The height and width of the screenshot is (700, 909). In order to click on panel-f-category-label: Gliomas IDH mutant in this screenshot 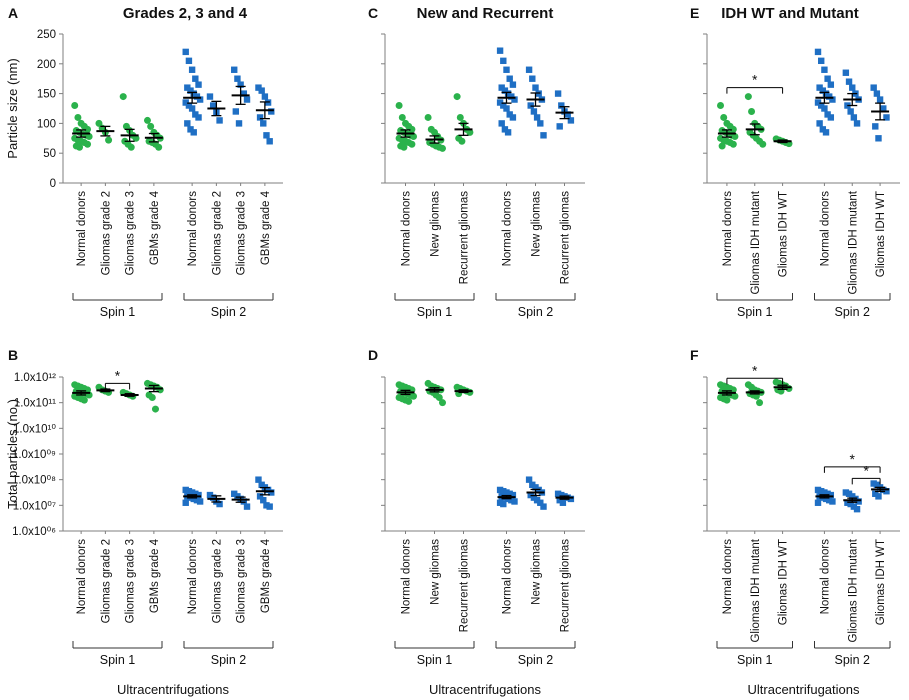, I will do `click(756, 590)`.